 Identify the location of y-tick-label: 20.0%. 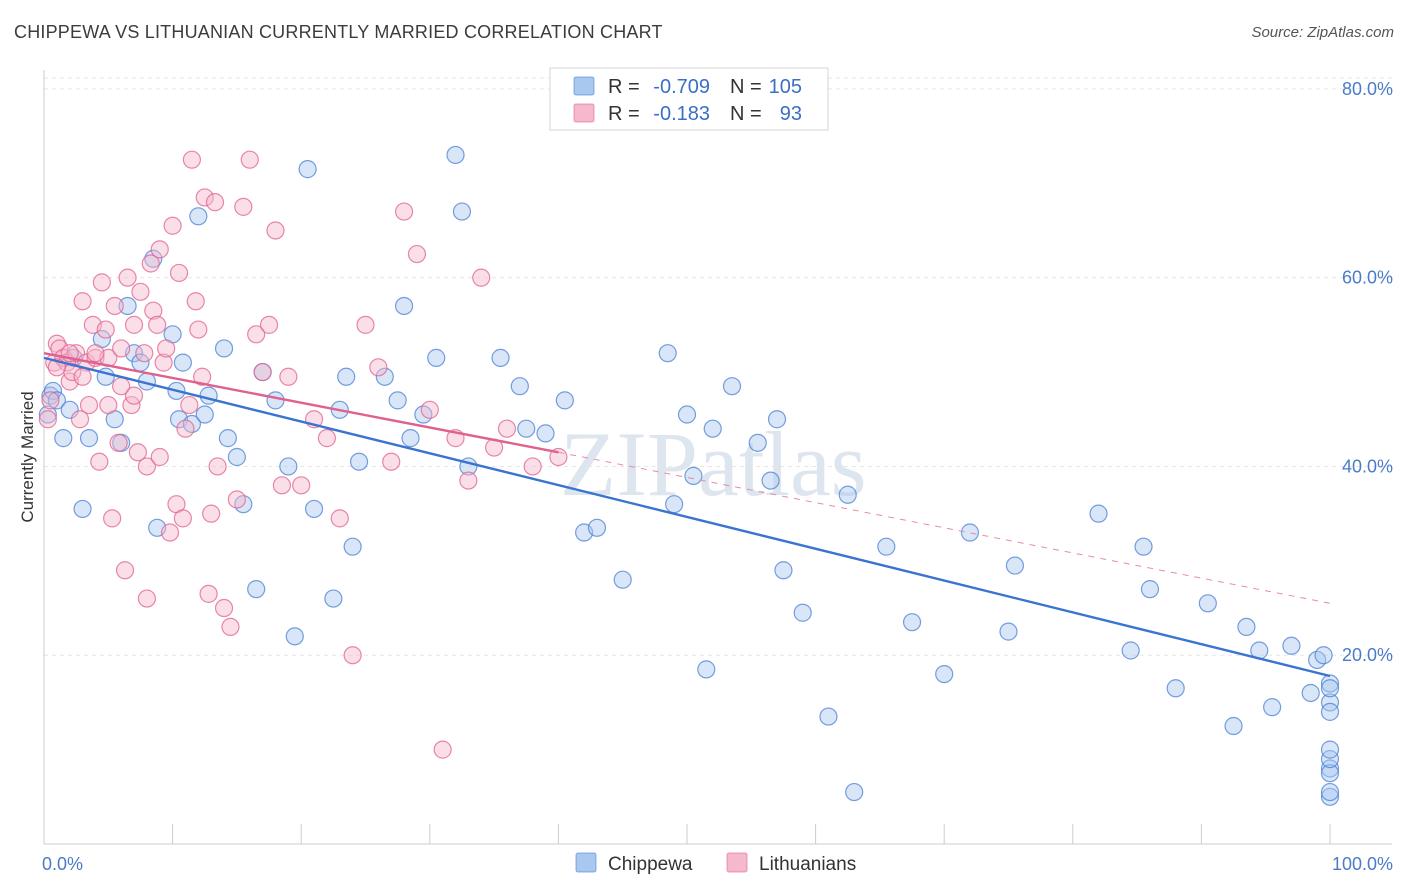
(1367, 655).